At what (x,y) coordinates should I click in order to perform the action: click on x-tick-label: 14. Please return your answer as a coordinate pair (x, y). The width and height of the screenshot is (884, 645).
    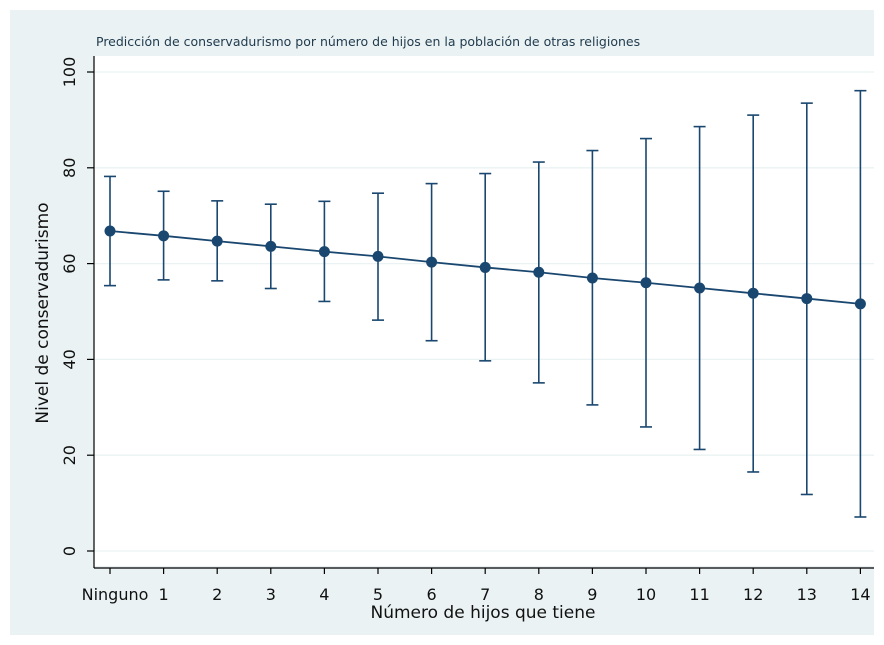
    Looking at the image, I should click on (860, 594).